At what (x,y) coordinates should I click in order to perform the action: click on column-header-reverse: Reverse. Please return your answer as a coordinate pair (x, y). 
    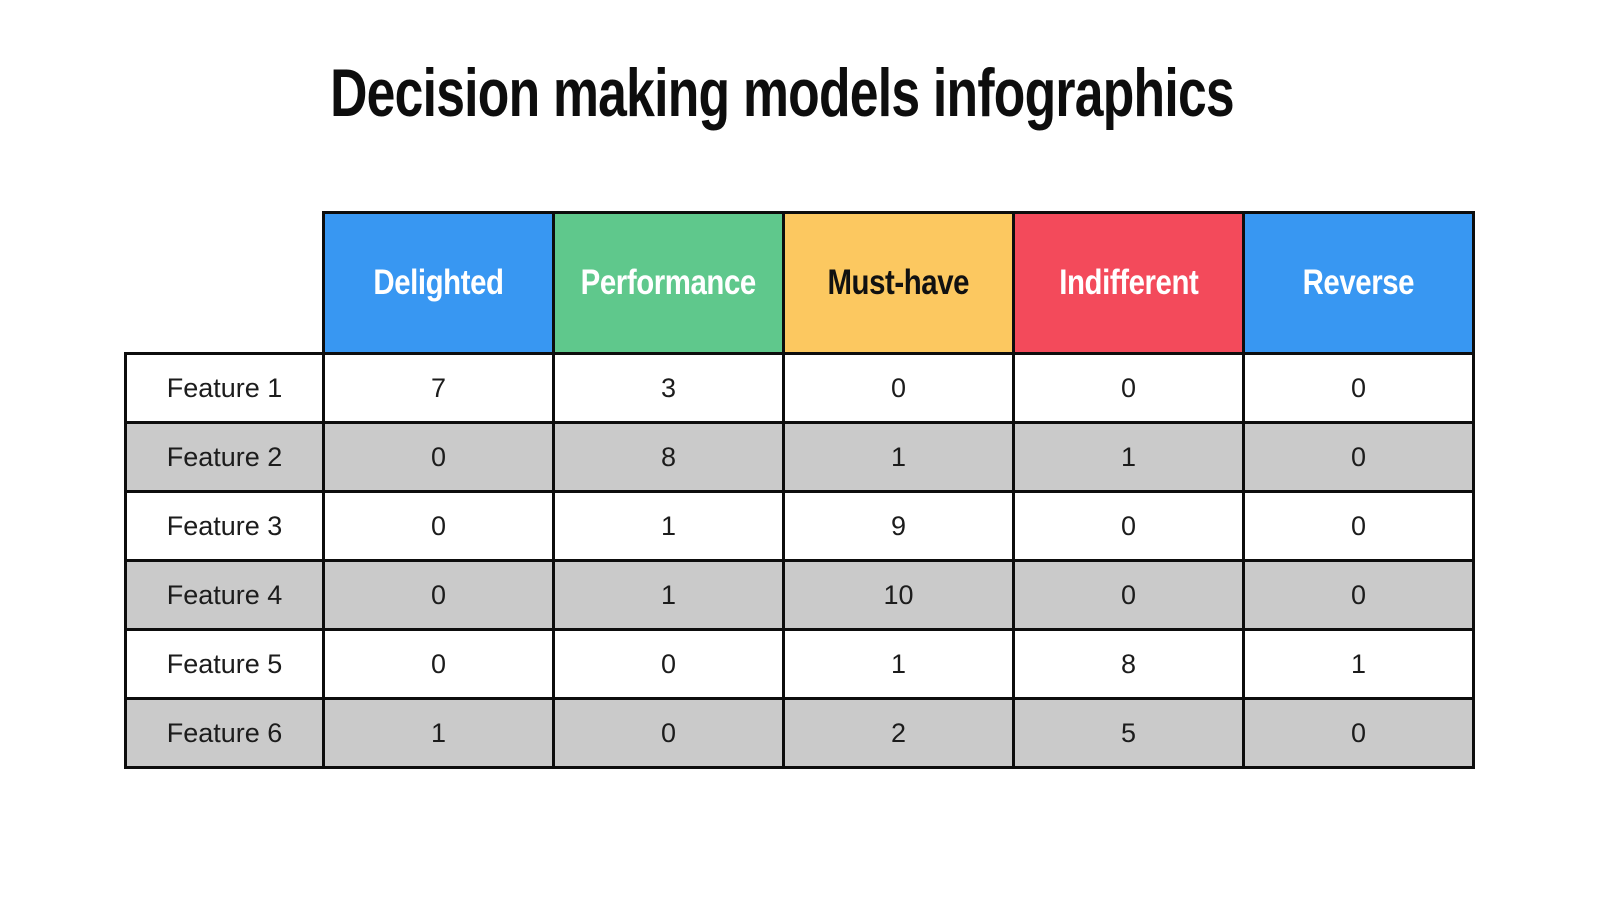
    Looking at the image, I should click on (1358, 283).